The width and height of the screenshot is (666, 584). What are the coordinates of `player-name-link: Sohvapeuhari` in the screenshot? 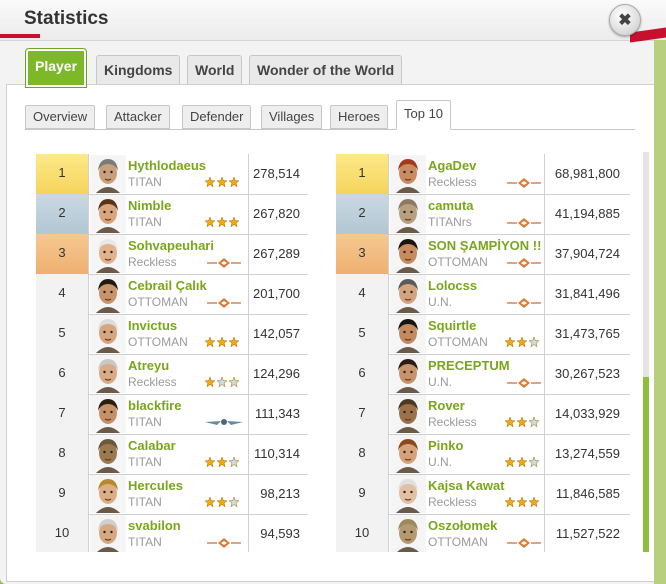 It's located at (171, 245).